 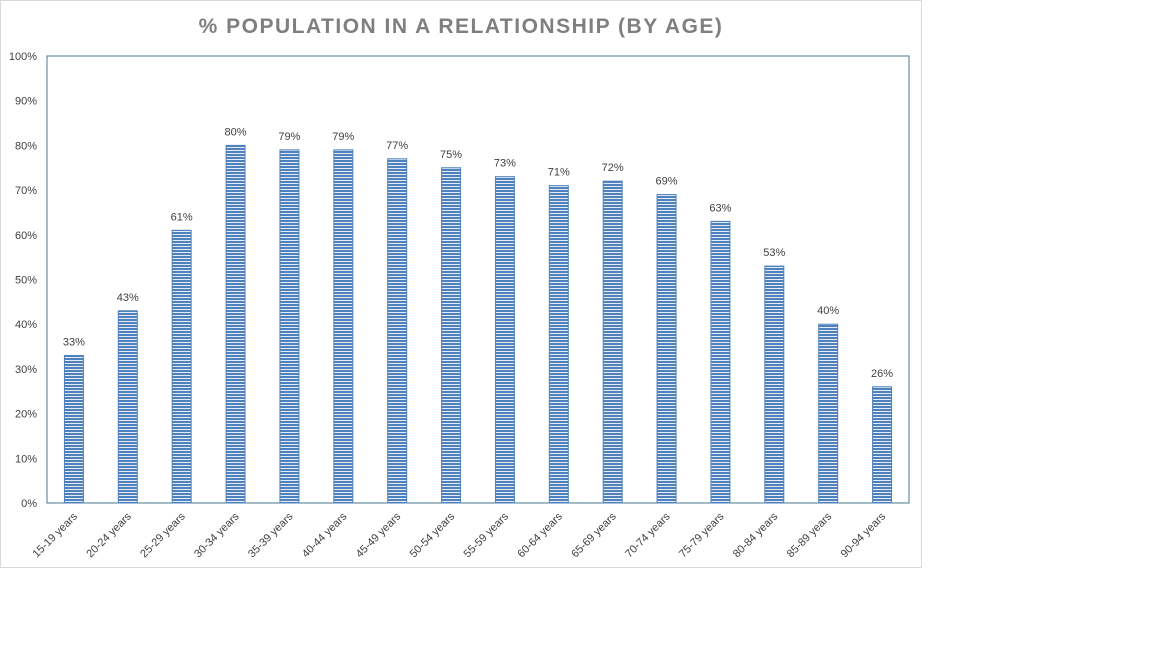 What do you see at coordinates (397, 146) in the screenshot?
I see `data-label: 77%` at bounding box center [397, 146].